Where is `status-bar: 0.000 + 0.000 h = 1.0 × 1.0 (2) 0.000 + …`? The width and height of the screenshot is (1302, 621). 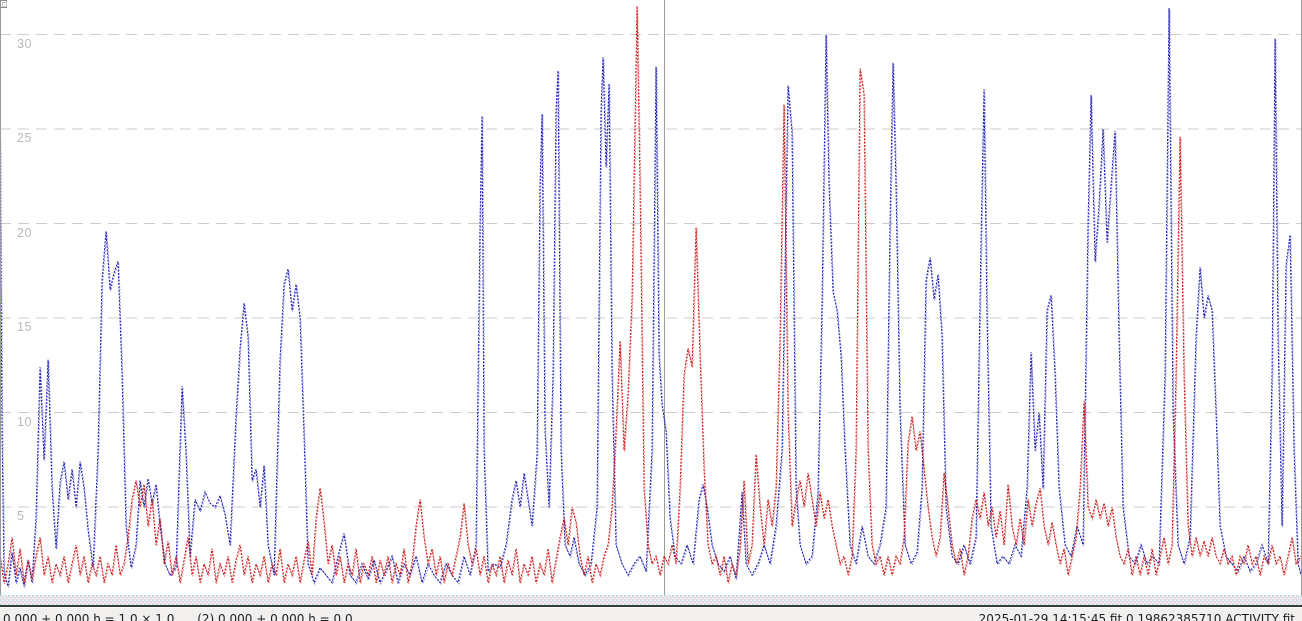 status-bar: 0.000 + 0.000 h = 1.0 × 1.0 (2) 0.000 + … is located at coordinates (651, 614).